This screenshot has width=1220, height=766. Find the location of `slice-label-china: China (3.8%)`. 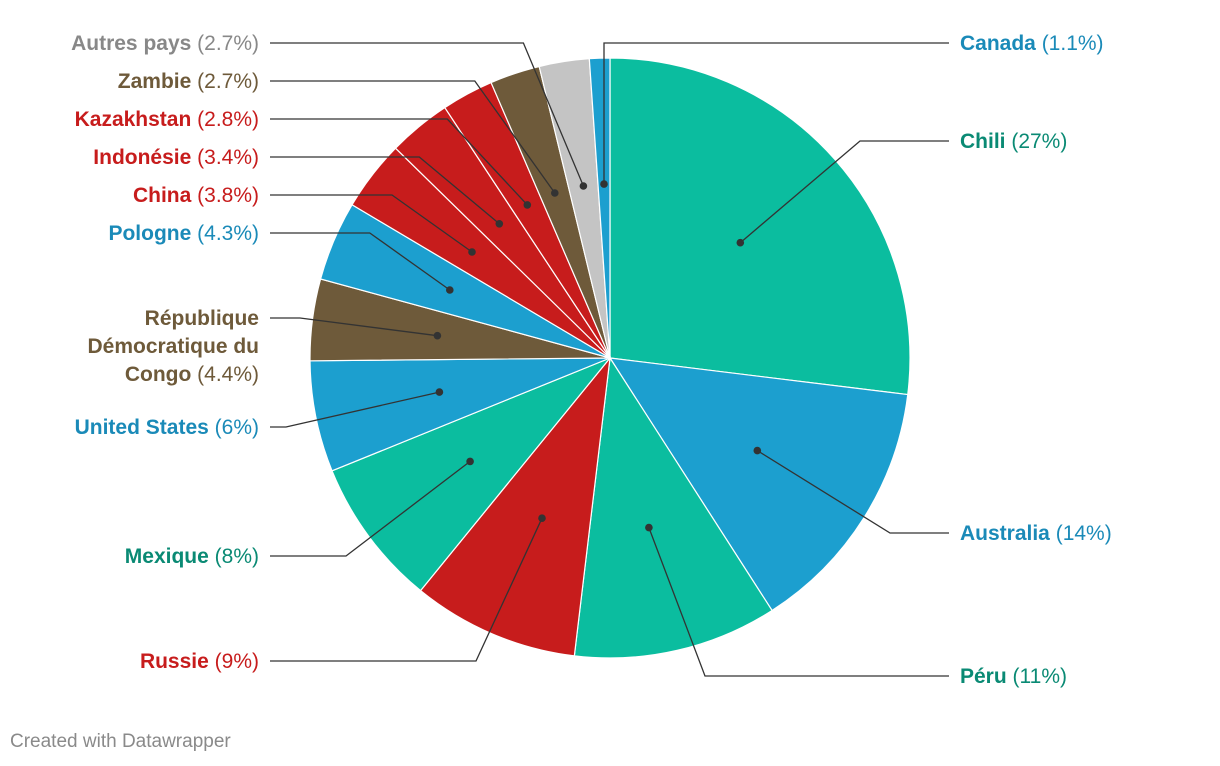

slice-label-china: China (3.8%) is located at coordinates (196, 195).